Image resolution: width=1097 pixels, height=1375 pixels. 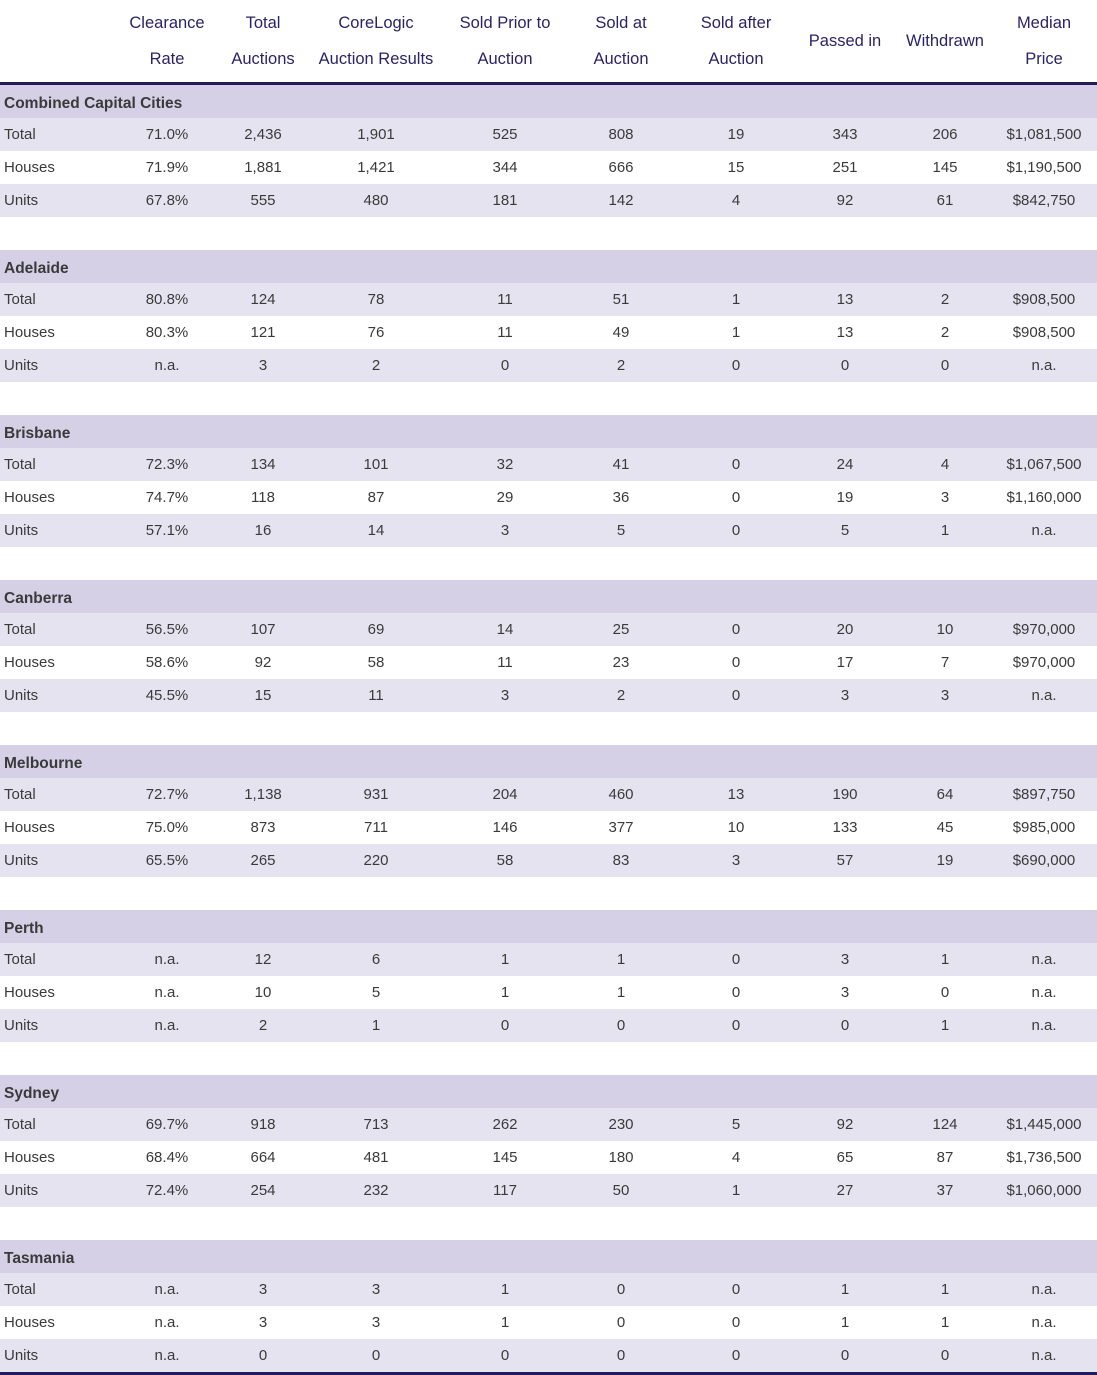 What do you see at coordinates (263, 1190) in the screenshot?
I see `table-cell: 254` at bounding box center [263, 1190].